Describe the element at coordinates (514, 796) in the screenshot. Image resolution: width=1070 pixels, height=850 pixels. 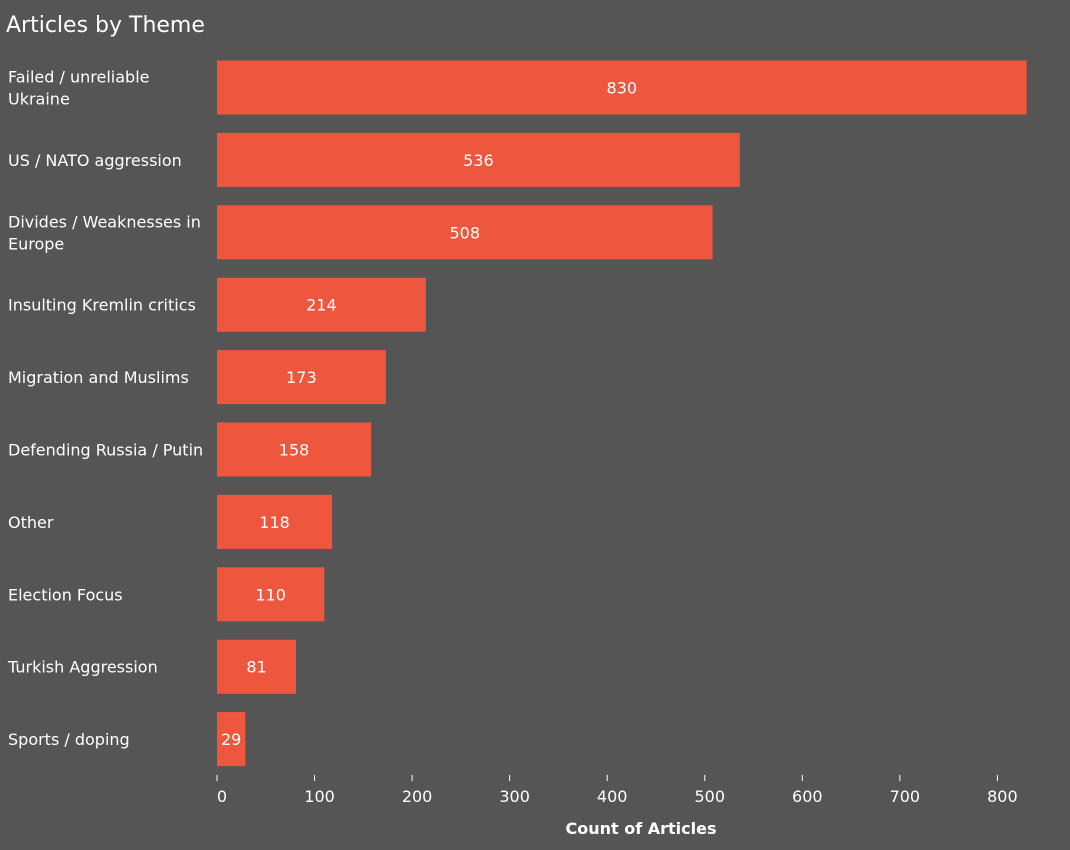
I see `x-tick-label-3: 300` at that location.